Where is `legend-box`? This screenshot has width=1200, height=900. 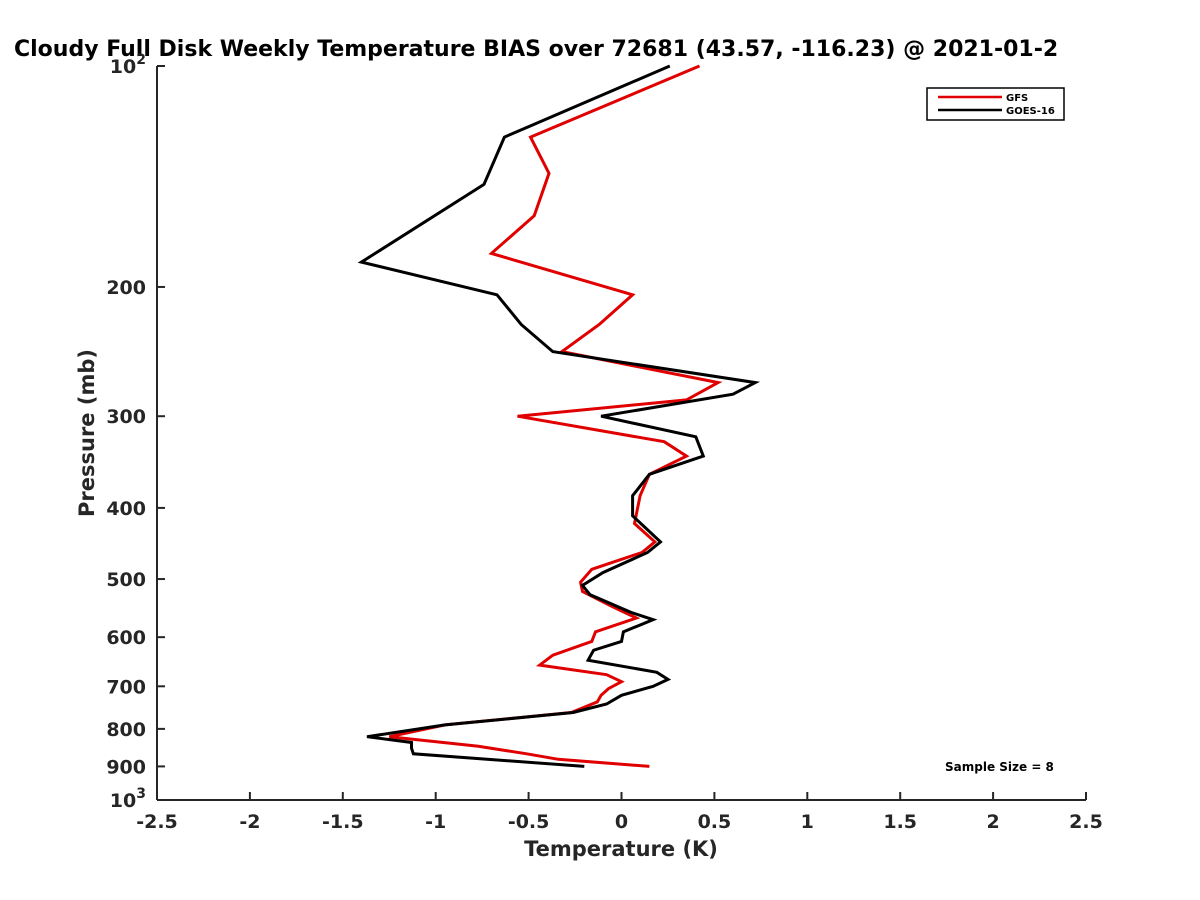
legend-box is located at coordinates (995, 104).